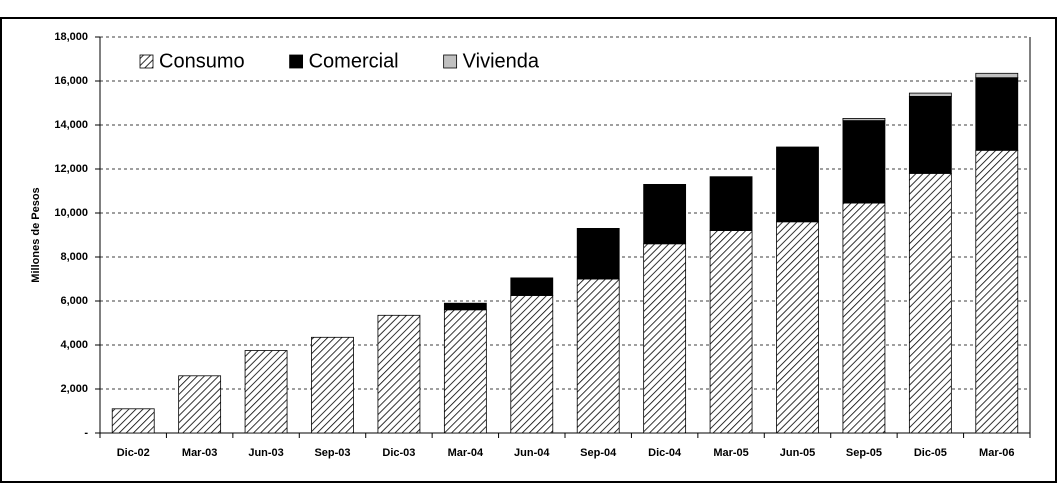 The height and width of the screenshot is (484, 1058). I want to click on y-tick-label: 4,000, so click(74, 345).